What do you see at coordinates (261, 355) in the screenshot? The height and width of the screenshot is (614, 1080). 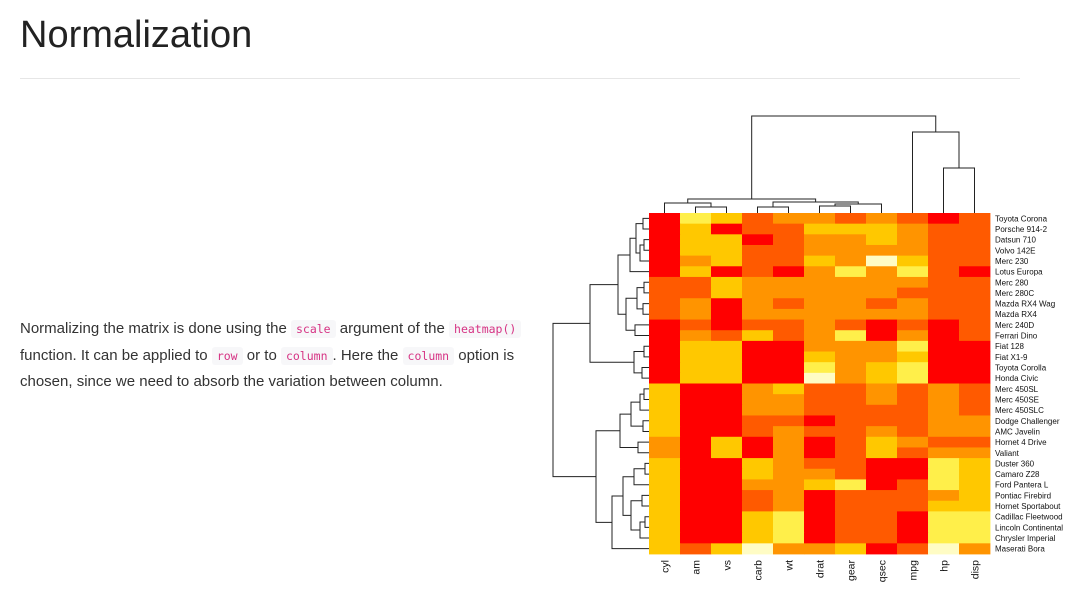 I see `text-part: or to` at bounding box center [261, 355].